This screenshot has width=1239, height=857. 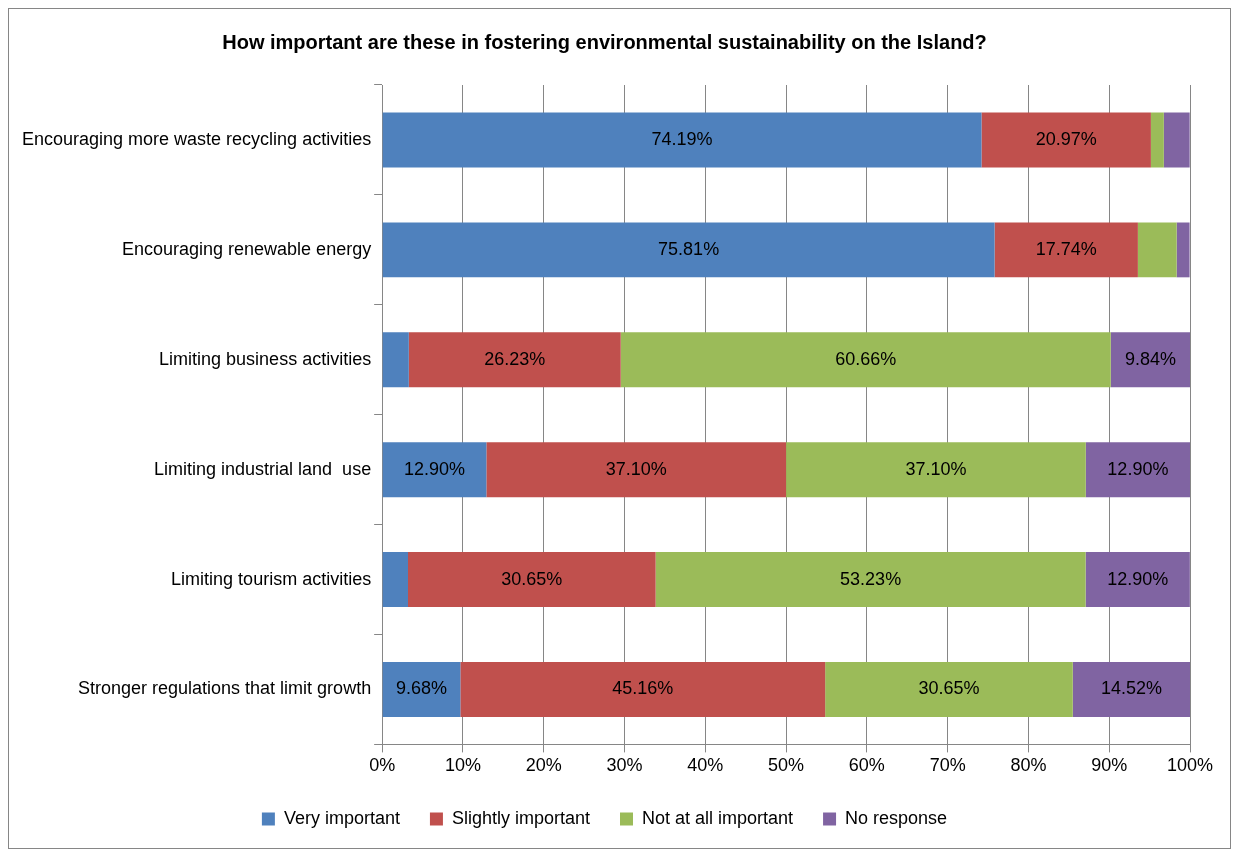 What do you see at coordinates (225, 688) in the screenshot?
I see `y-tick-label: Stronger regulations that limit growth` at bounding box center [225, 688].